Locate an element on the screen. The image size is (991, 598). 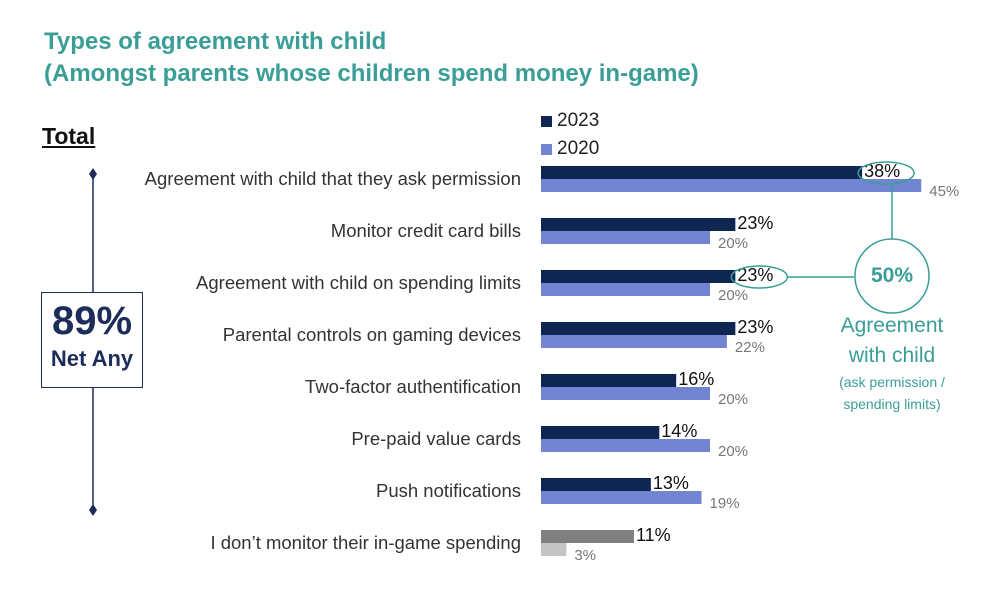
data-label-2020: 45% is located at coordinates (944, 191).